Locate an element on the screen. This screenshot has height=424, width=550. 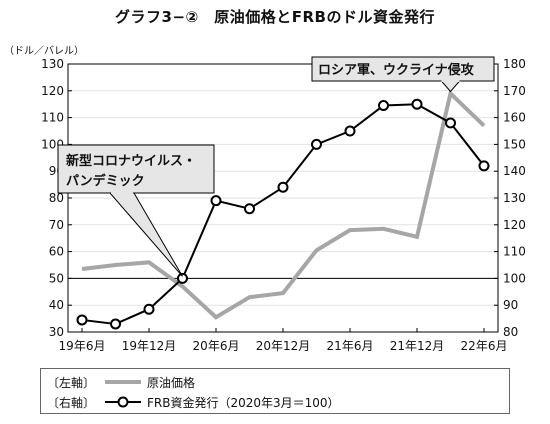
right-tick-label: 170 is located at coordinates (514, 91).